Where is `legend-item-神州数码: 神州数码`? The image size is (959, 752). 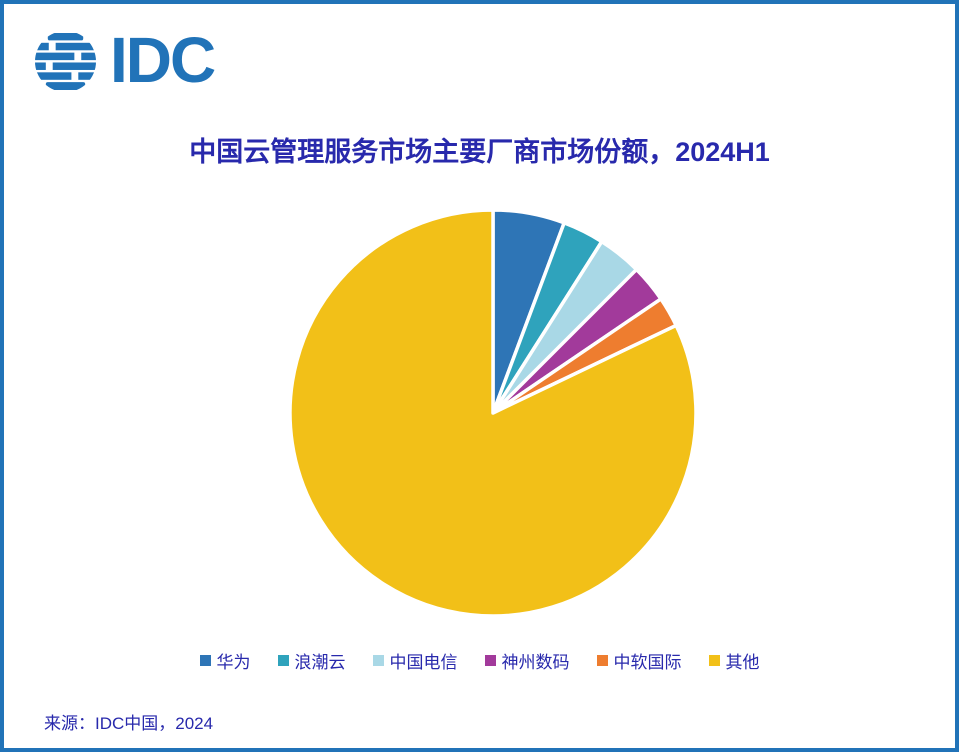 legend-item-神州数码: 神州数码 is located at coordinates (527, 660).